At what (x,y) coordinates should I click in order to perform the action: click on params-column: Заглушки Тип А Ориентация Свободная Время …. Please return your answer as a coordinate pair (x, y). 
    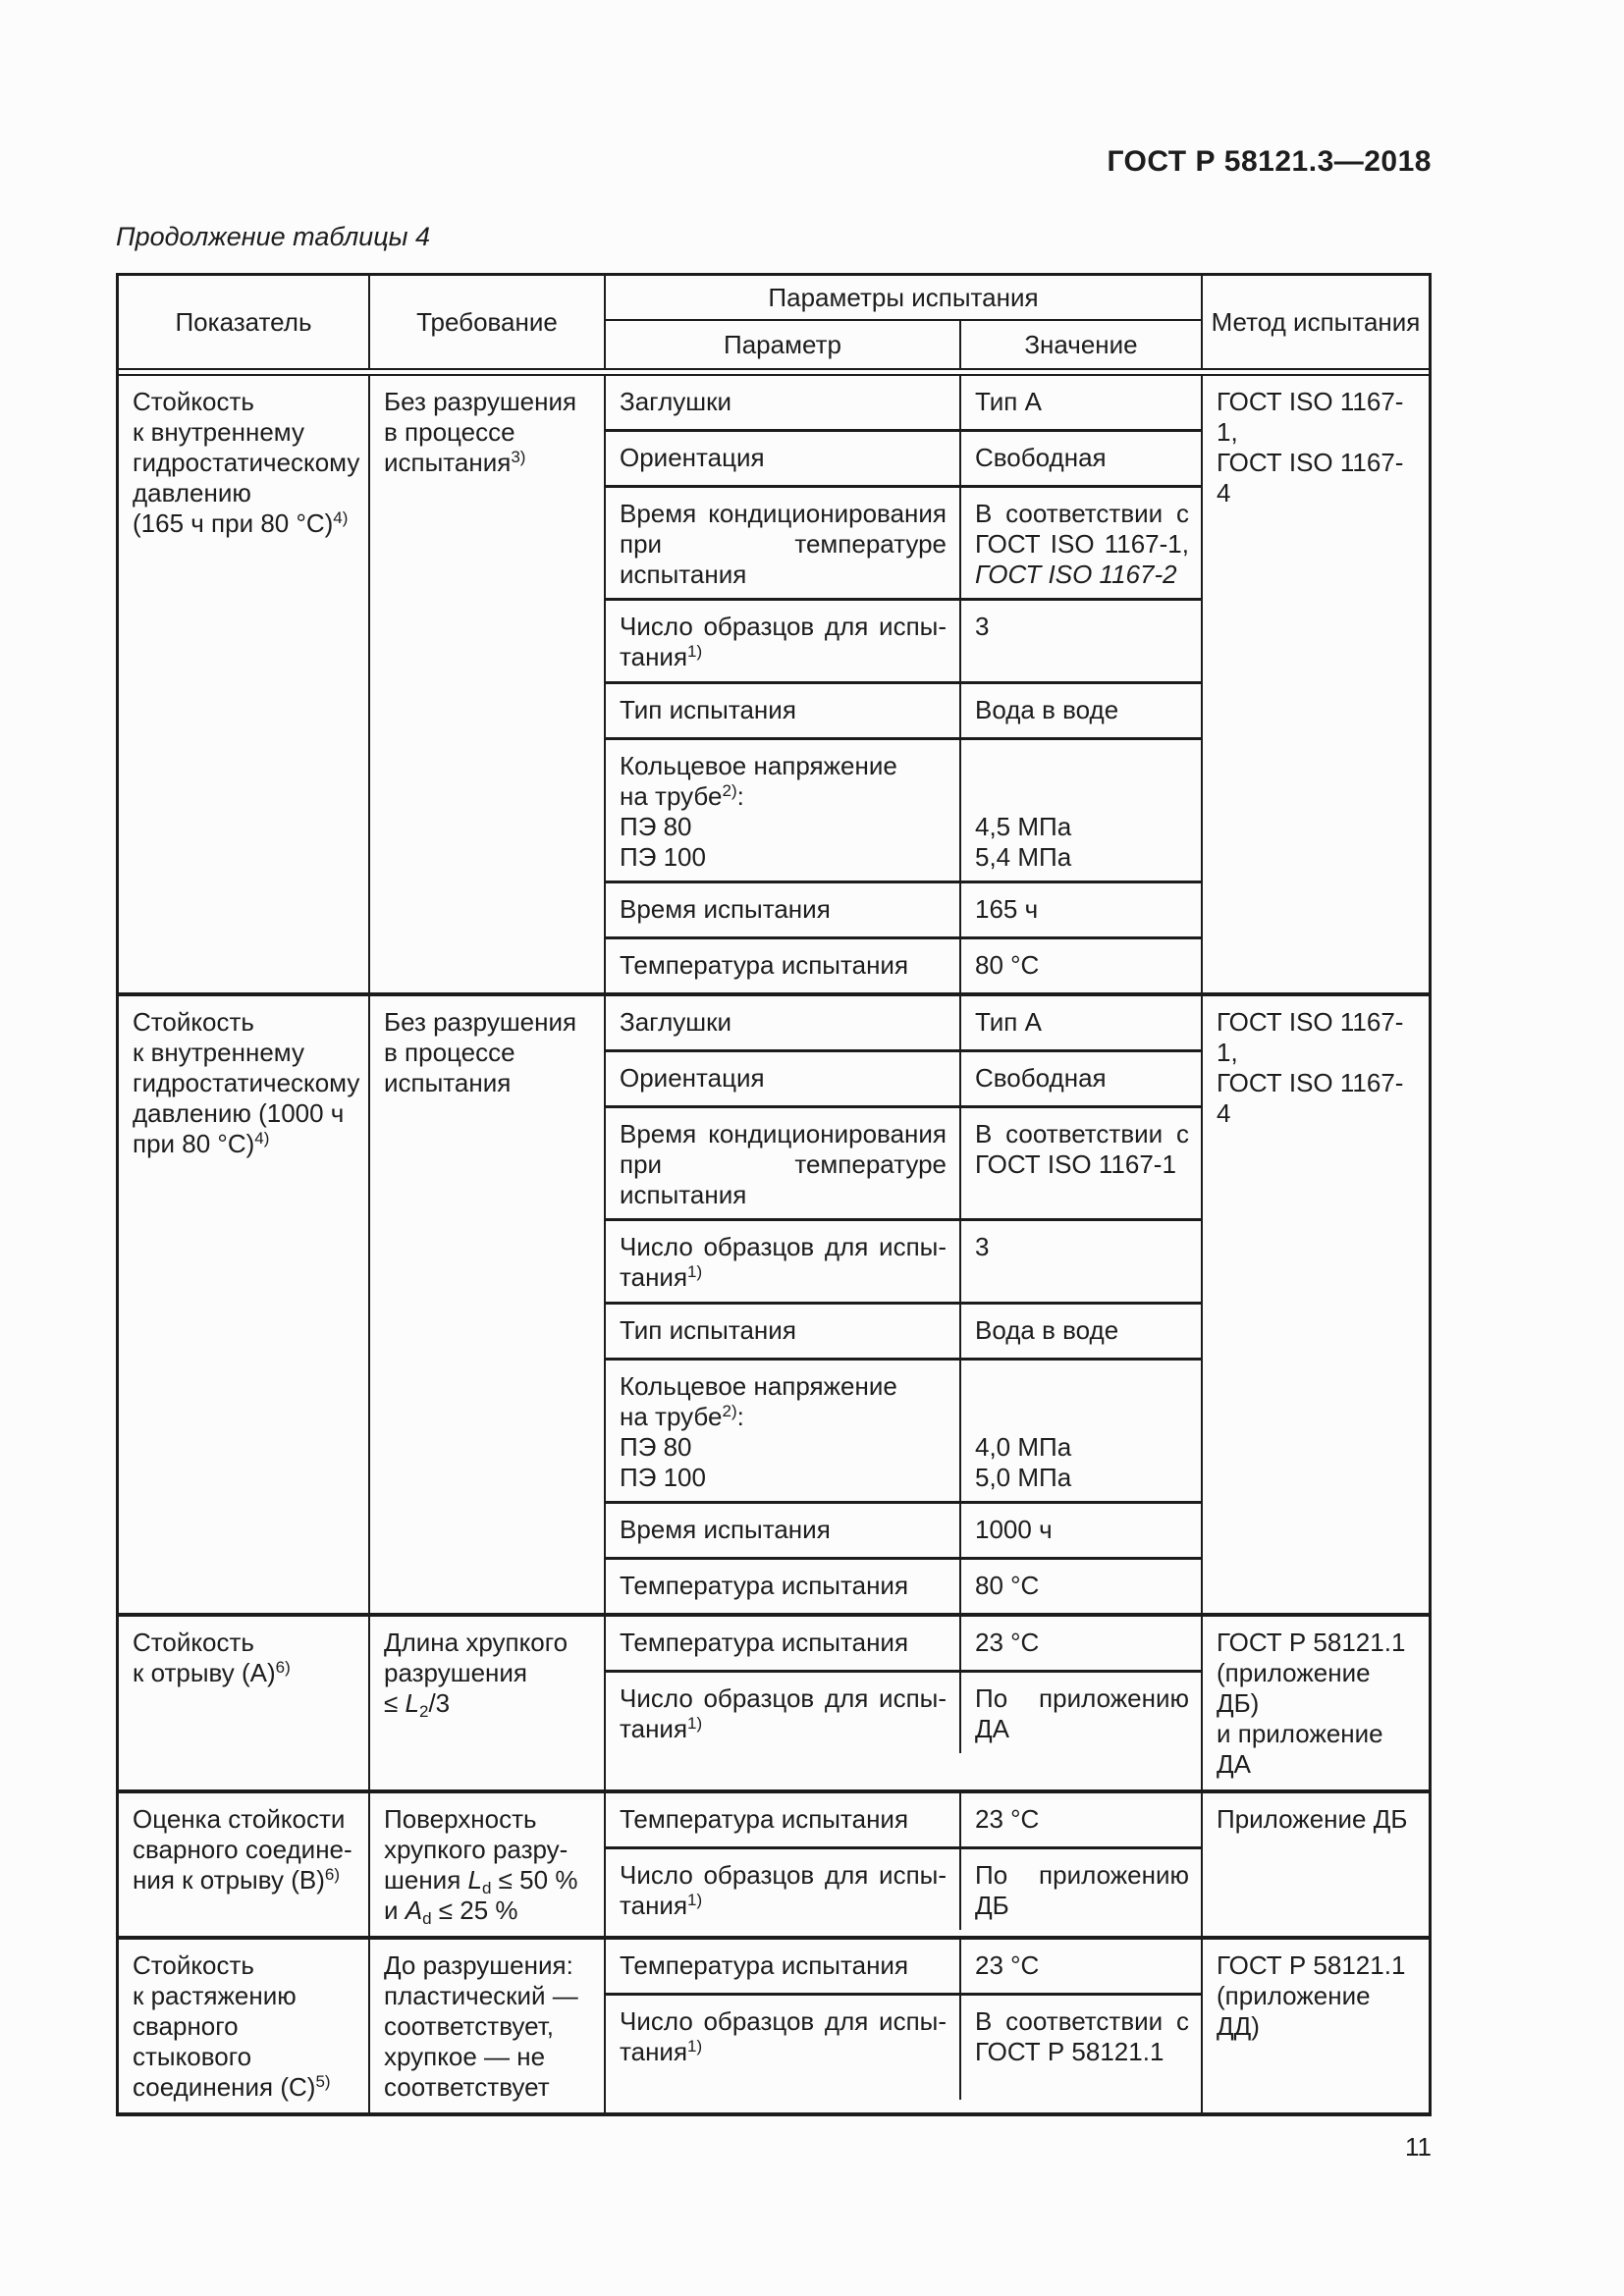
    Looking at the image, I should click on (902, 1305).